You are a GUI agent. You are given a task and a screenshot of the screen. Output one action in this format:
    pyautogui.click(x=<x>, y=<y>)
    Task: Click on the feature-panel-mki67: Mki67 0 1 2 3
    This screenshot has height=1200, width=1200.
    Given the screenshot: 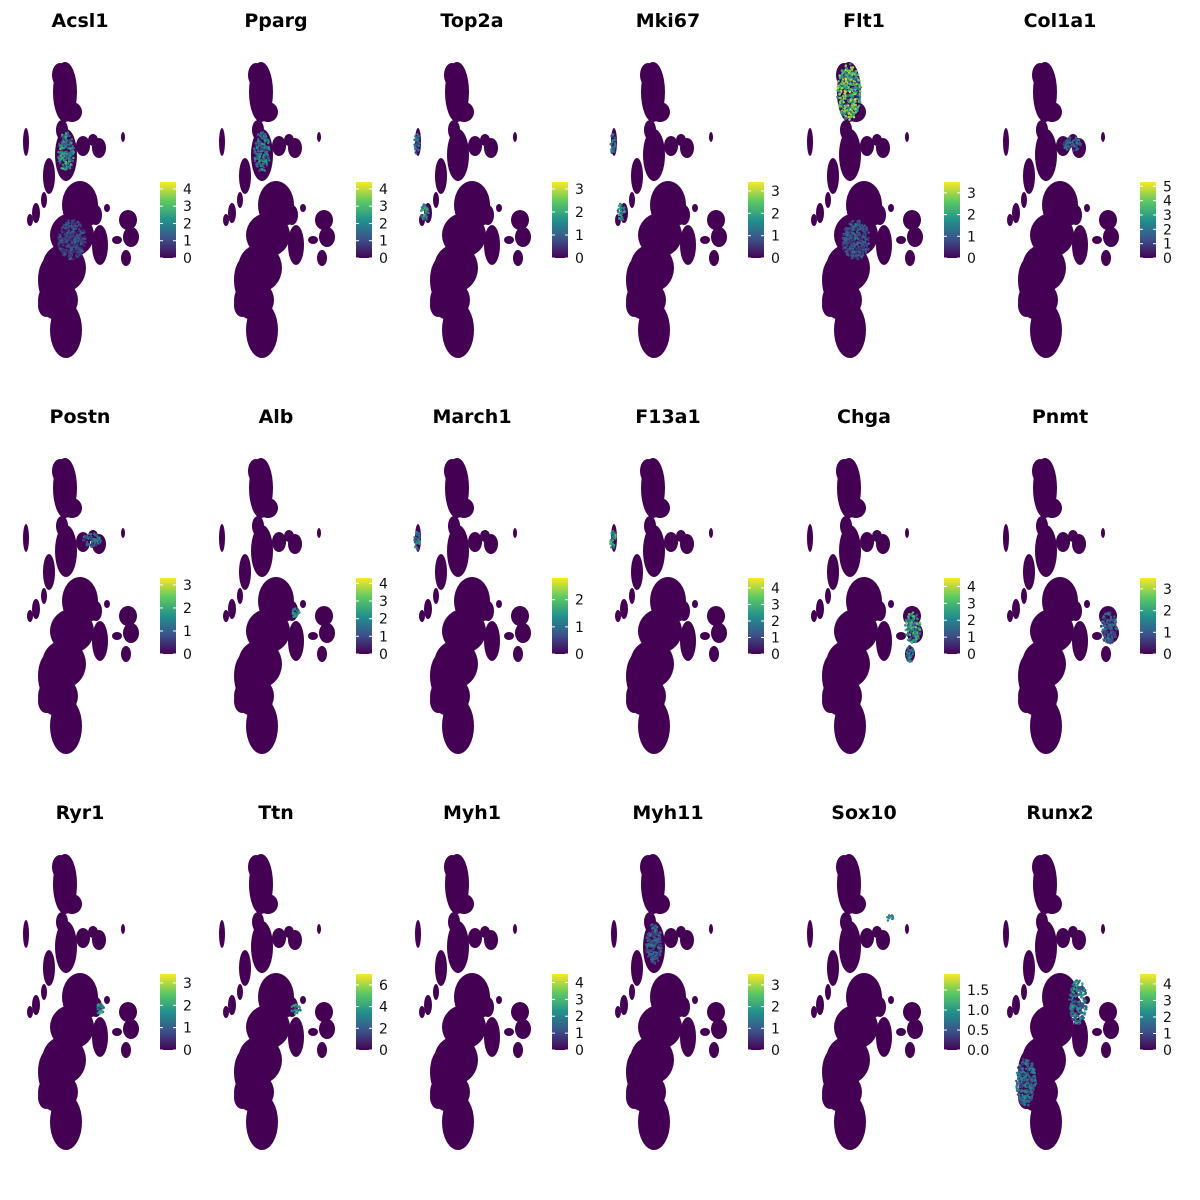 What is the action you would take?
    pyautogui.click(x=686, y=198)
    